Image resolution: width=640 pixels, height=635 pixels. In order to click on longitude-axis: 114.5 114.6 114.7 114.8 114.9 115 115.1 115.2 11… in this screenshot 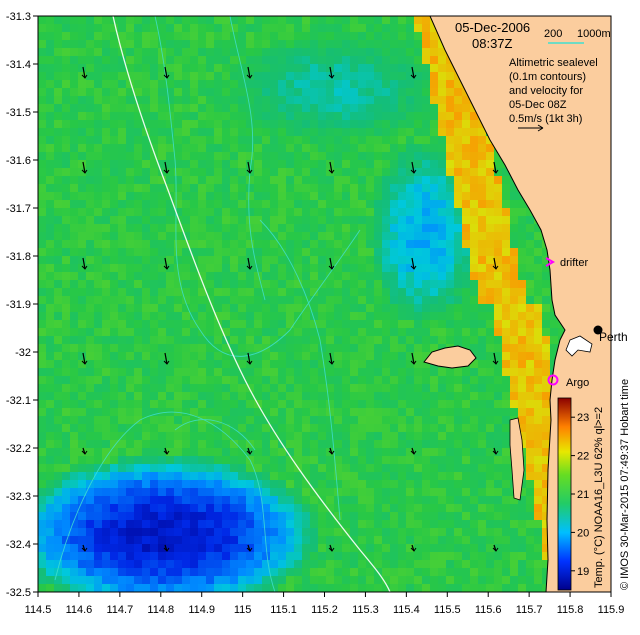, I will do `click(325, 604)`.